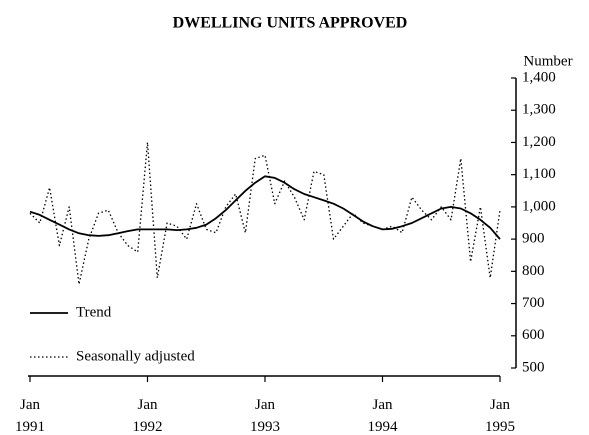 The width and height of the screenshot is (589, 435). I want to click on series-line, so click(265, 207).